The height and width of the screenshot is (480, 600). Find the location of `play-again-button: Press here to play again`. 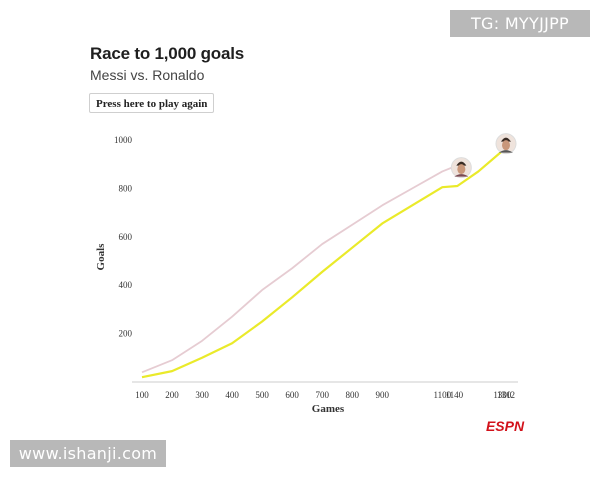

play-again-button: Press here to play again is located at coordinates (152, 103).